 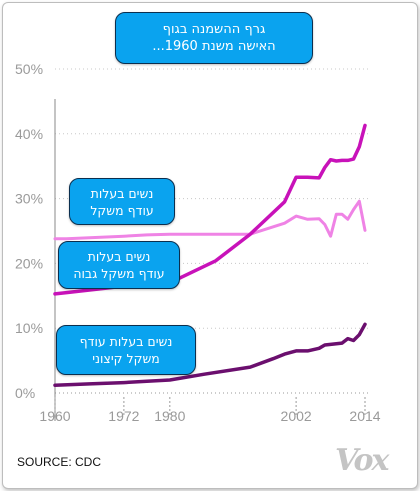 What do you see at coordinates (29, 263) in the screenshot?
I see `y-tick-label: 20%` at bounding box center [29, 263].